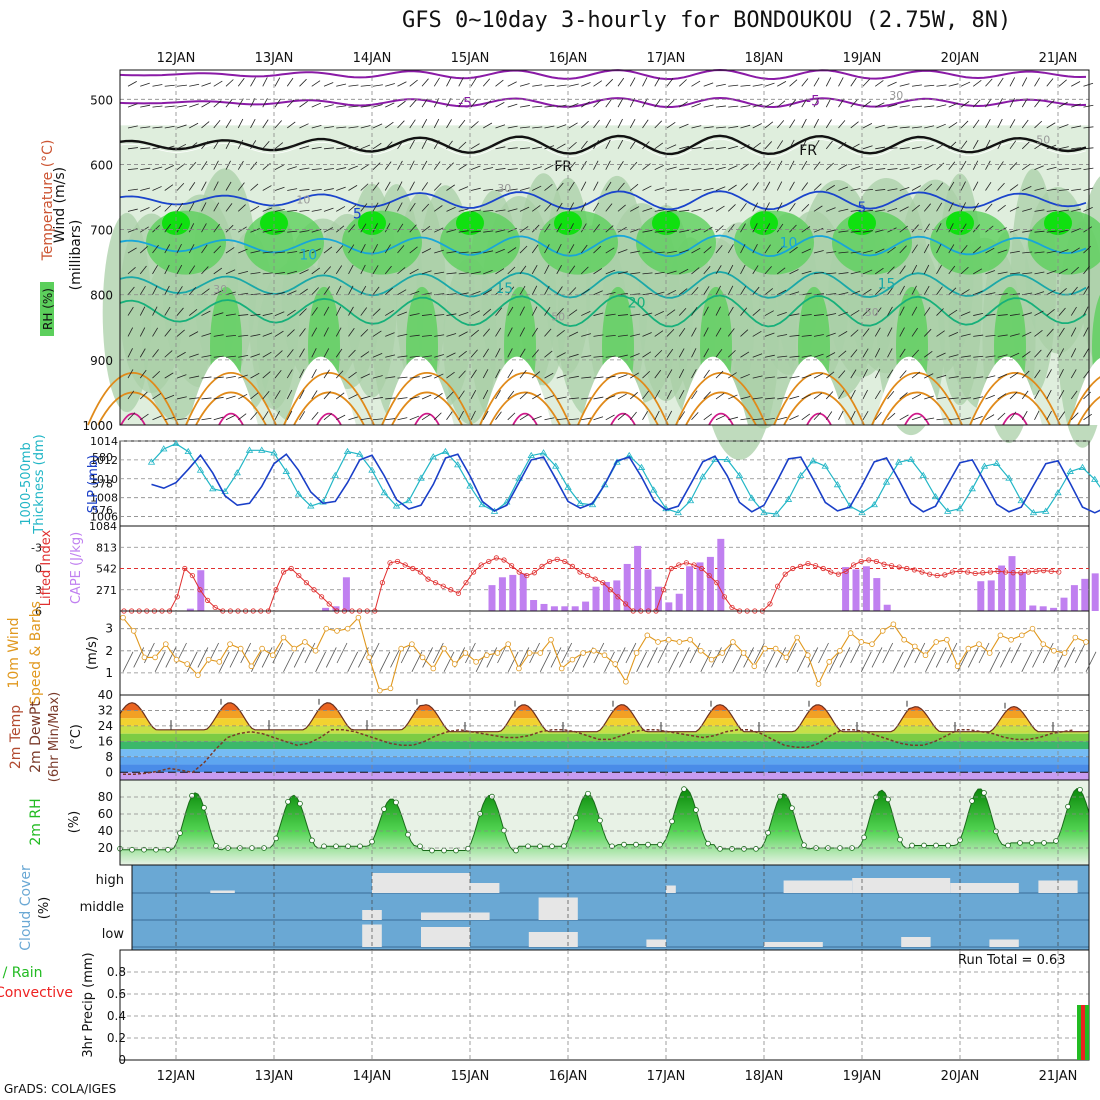 This screenshot has width=1100, height=1100. What do you see at coordinates (568, 58) in the screenshot?
I see `date-label-top: 16JAN` at bounding box center [568, 58].